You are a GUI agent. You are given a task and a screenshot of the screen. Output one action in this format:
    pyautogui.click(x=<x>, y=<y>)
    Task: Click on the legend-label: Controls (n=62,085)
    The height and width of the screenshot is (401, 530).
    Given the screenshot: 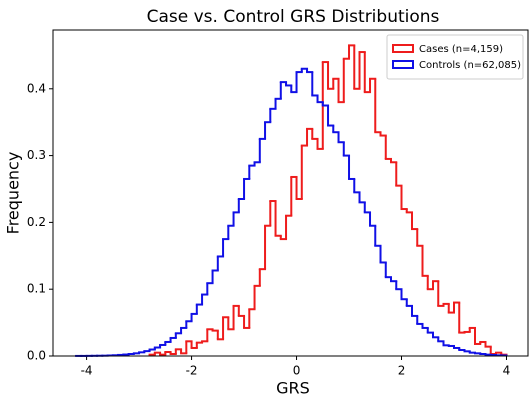 What is the action you would take?
    pyautogui.click(x=470, y=65)
    